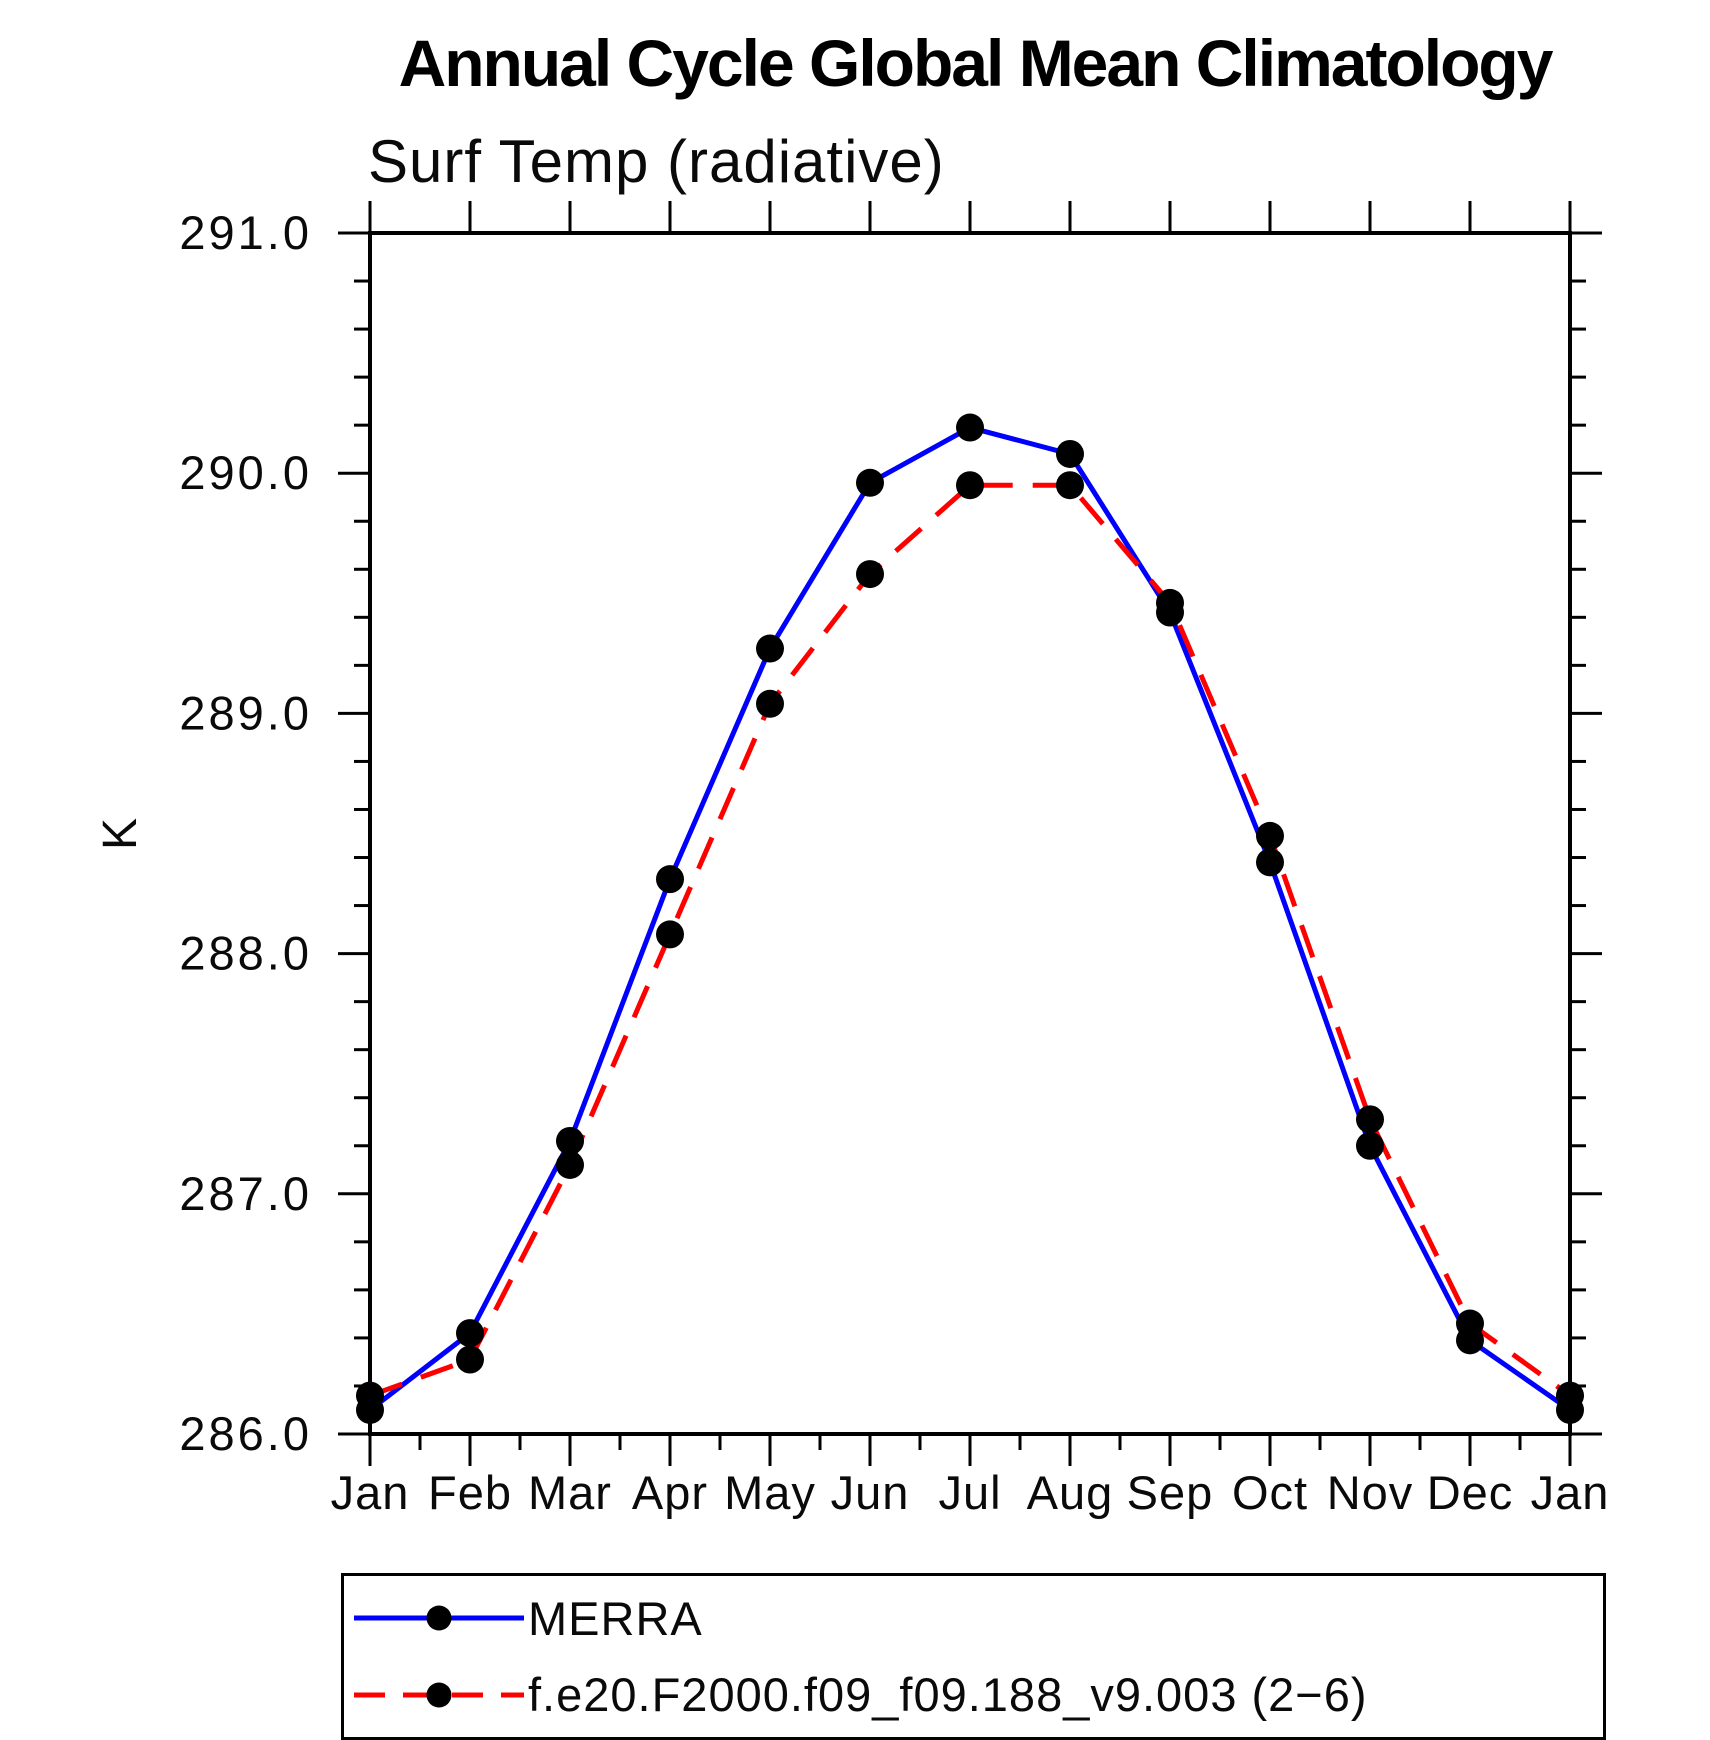 The image size is (1710, 1740). What do you see at coordinates (670, 1492) in the screenshot?
I see `x-tick-label: Apr` at bounding box center [670, 1492].